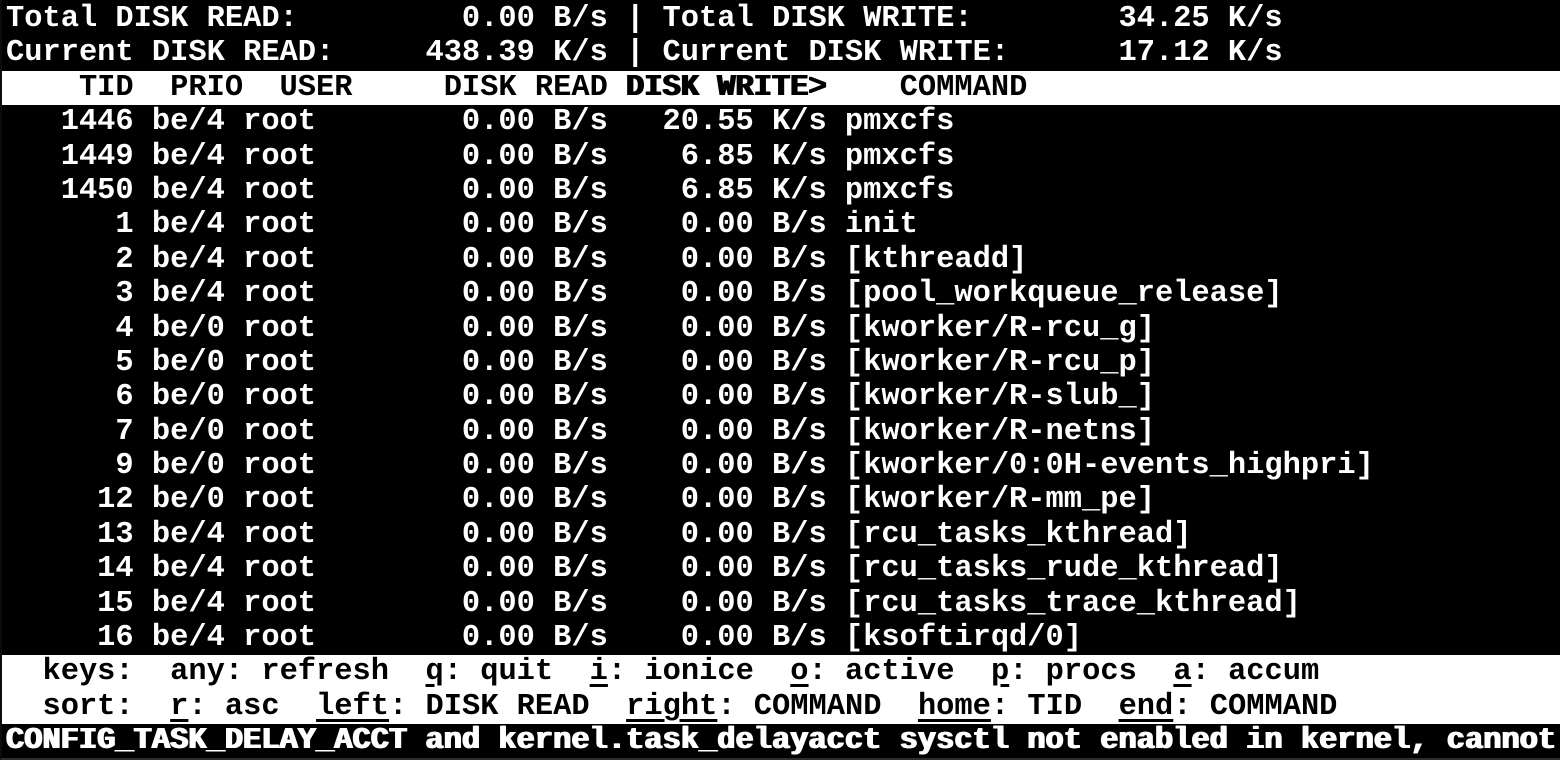  I want to click on key-hint-left: left, so click(353, 706).